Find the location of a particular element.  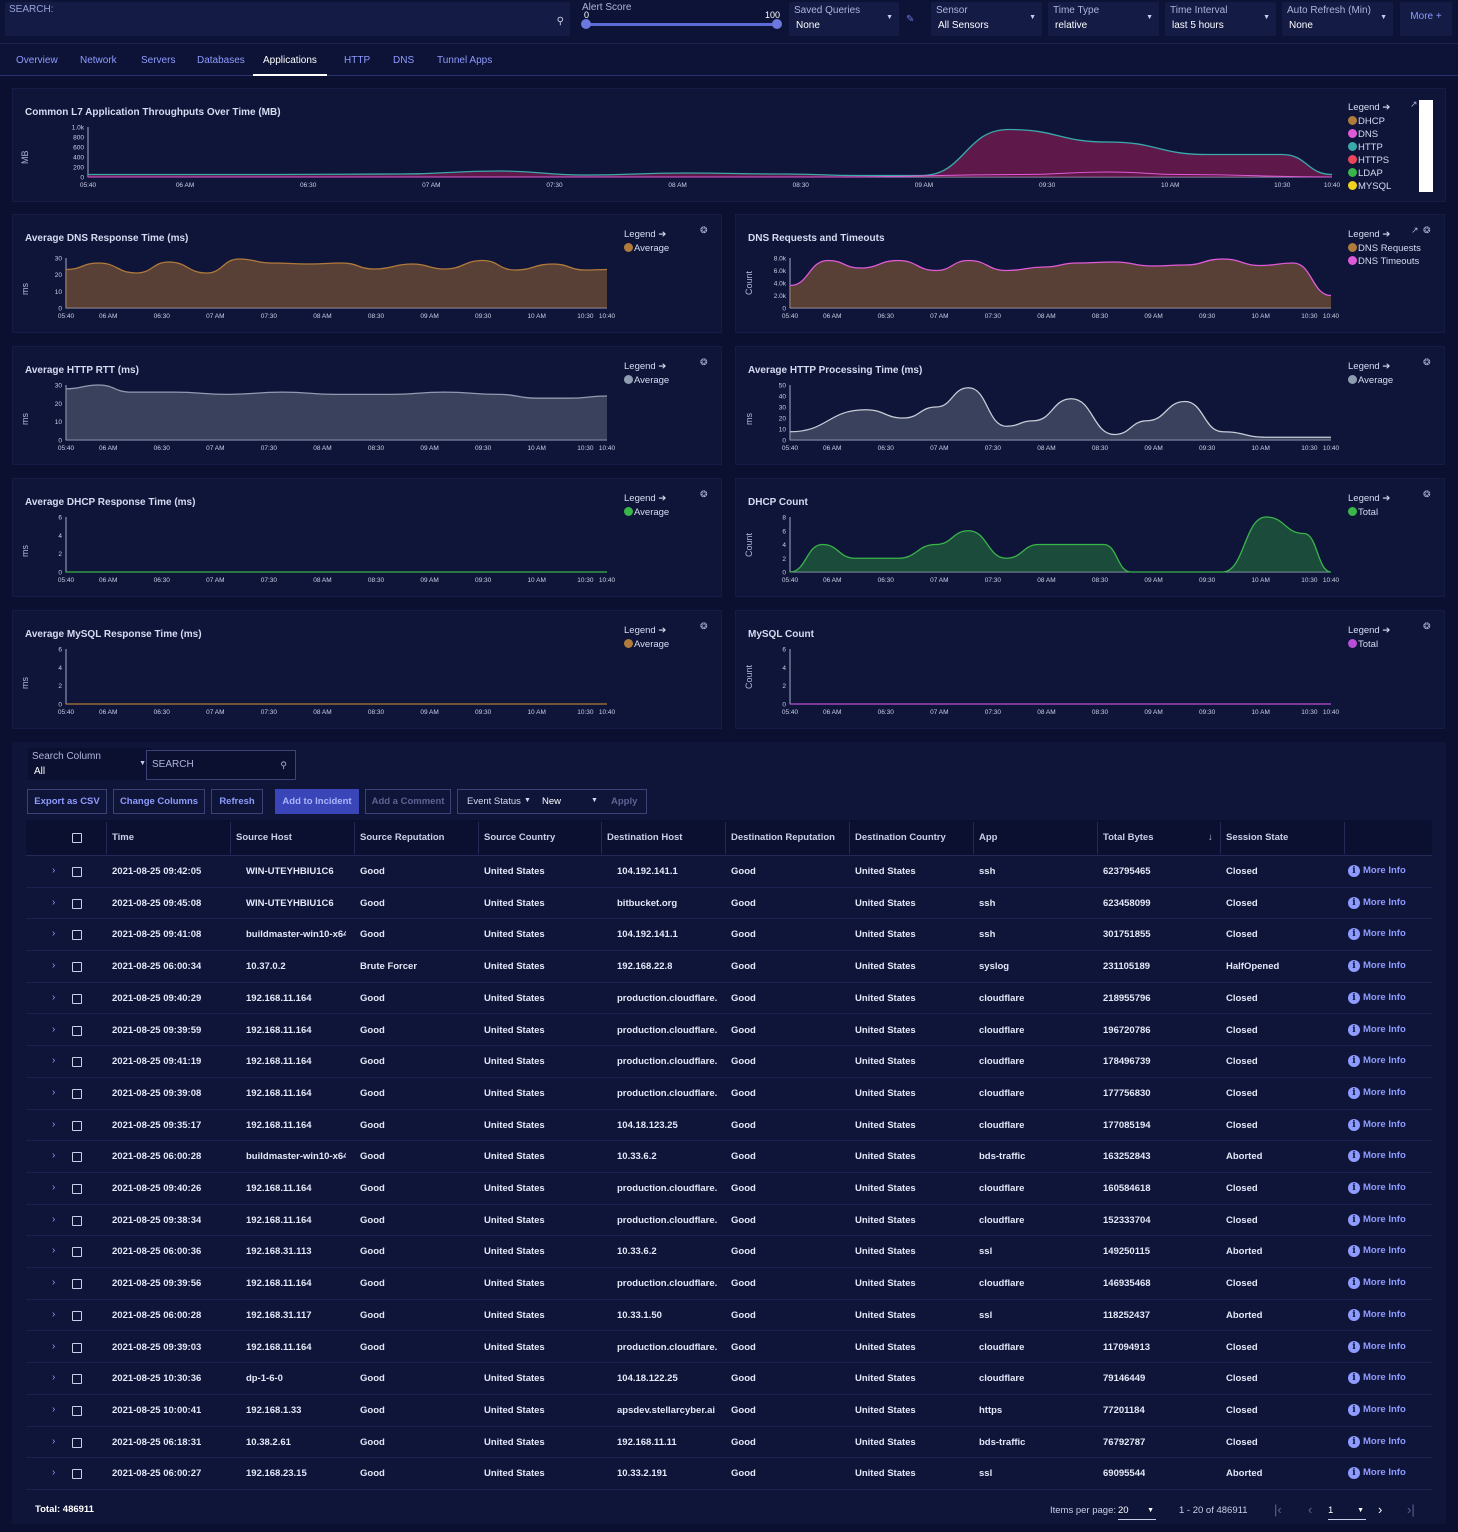

chart-legend: Legend ➔ DHCP DNS HTTP HTTPS LDAP MYSQL is located at coordinates (1369, 147).